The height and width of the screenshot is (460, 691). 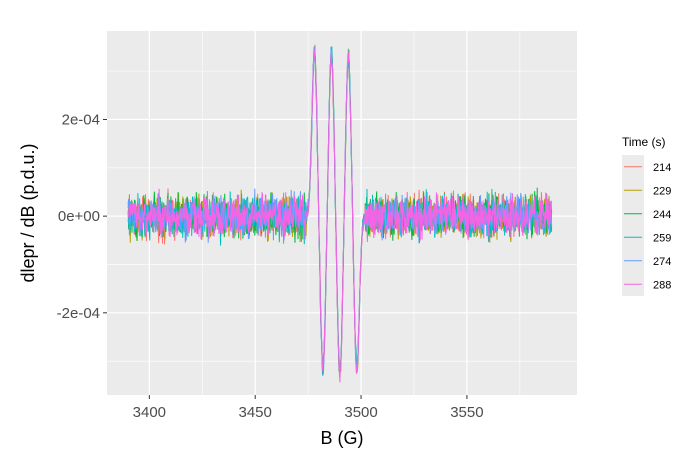 What do you see at coordinates (78, 313) in the screenshot?
I see `y-tick-label: -2e-04` at bounding box center [78, 313].